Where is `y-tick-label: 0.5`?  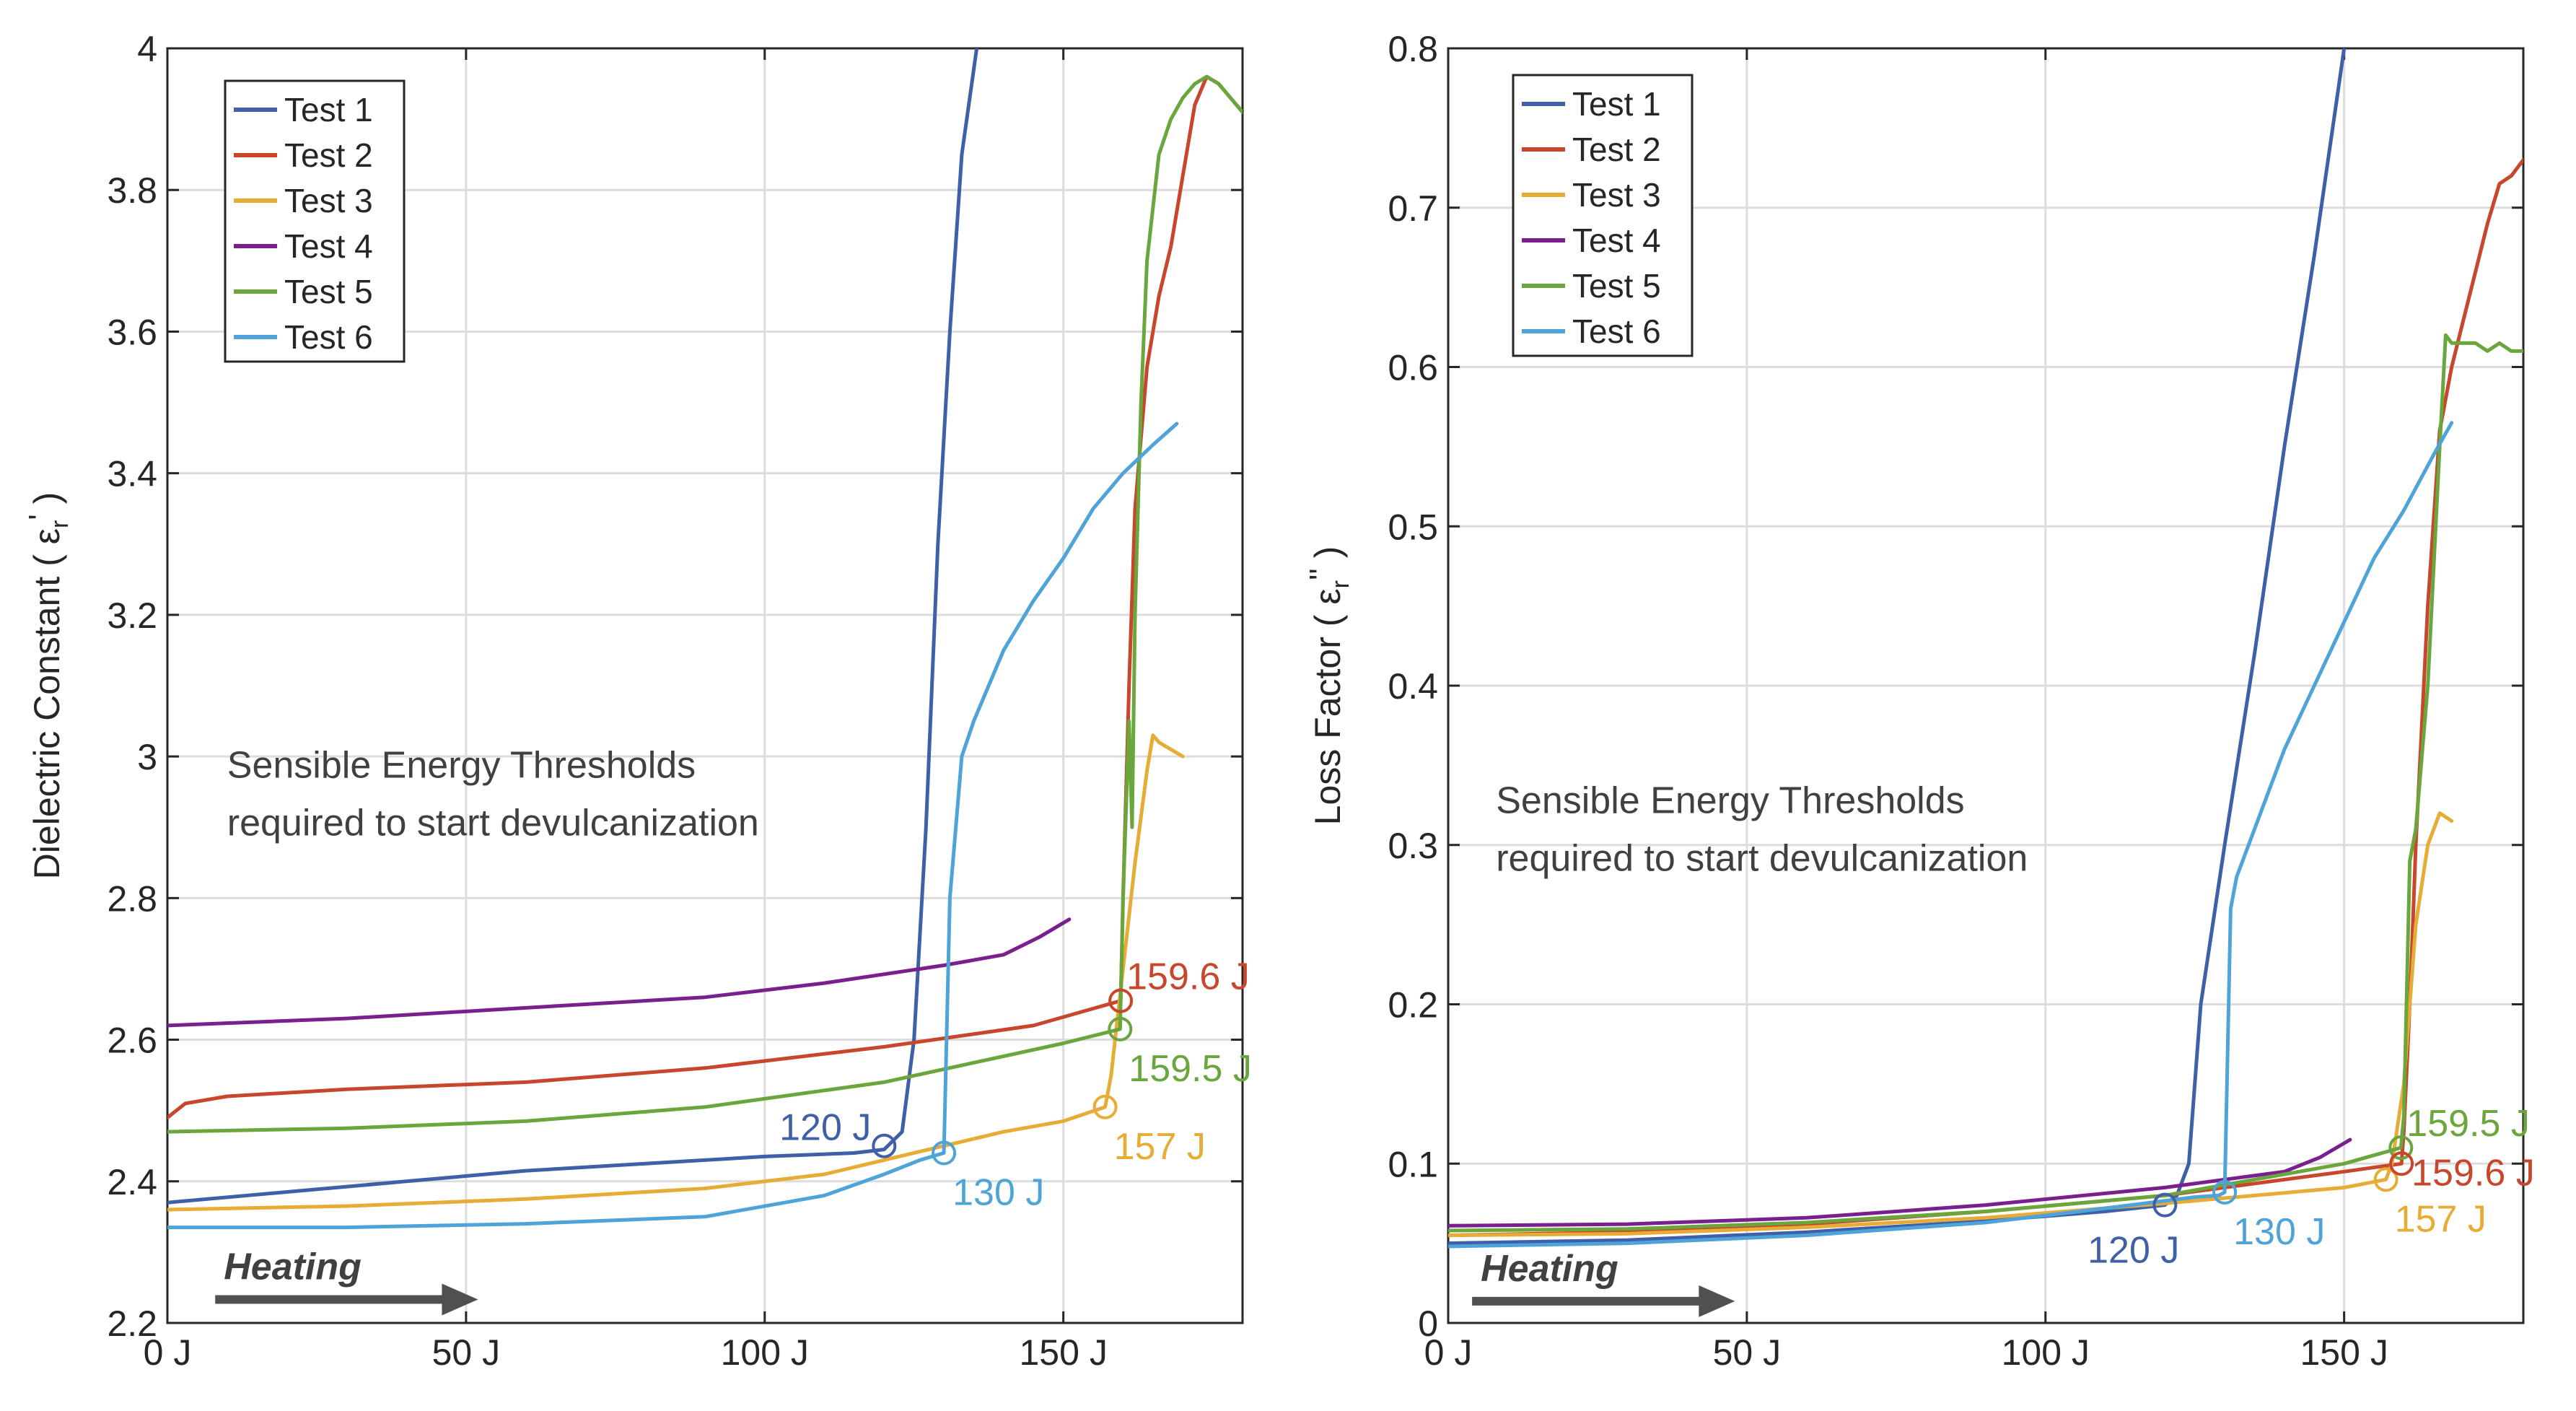
y-tick-label: 0.5 is located at coordinates (1413, 527).